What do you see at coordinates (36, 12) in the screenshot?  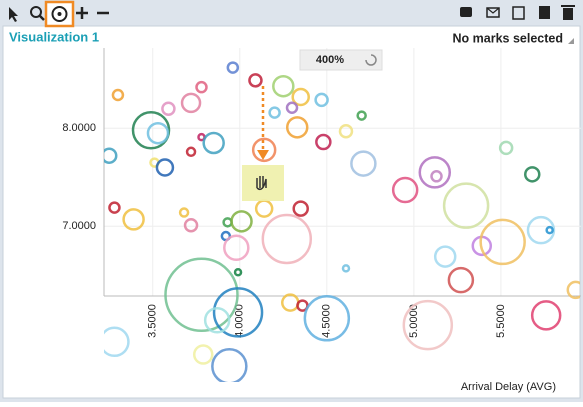 I see `zoom-tool` at bounding box center [36, 12].